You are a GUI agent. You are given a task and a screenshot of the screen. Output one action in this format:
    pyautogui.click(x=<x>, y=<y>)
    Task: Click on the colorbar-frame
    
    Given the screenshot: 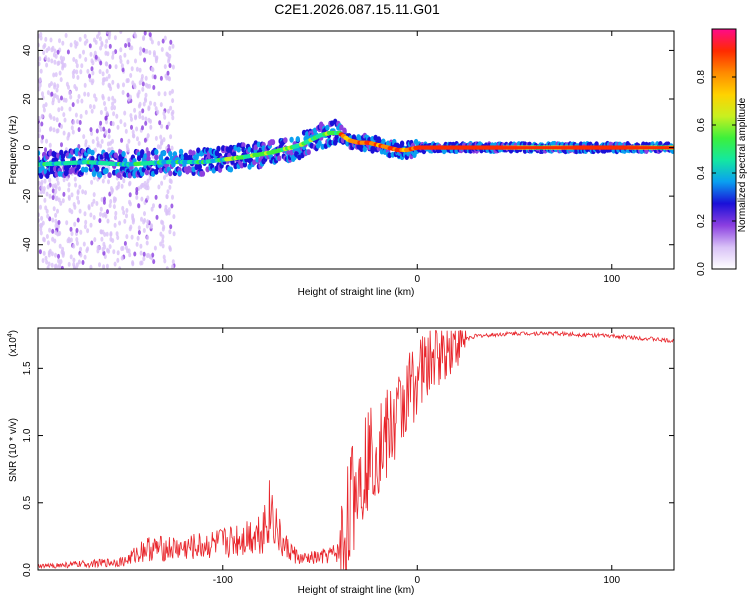 What is the action you would take?
    pyautogui.click(x=724, y=149)
    